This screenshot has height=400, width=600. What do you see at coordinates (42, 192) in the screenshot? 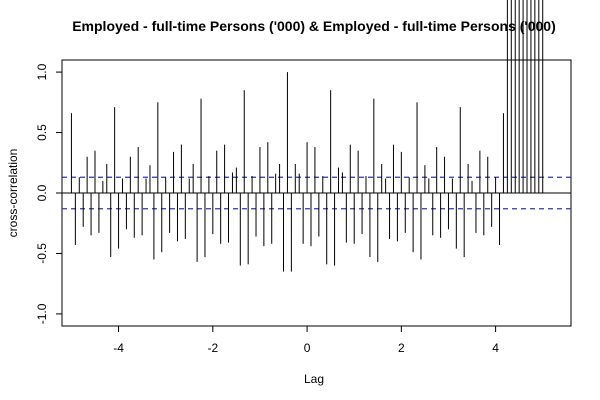
I see `y-tick-label: 0.0` at bounding box center [42, 192].